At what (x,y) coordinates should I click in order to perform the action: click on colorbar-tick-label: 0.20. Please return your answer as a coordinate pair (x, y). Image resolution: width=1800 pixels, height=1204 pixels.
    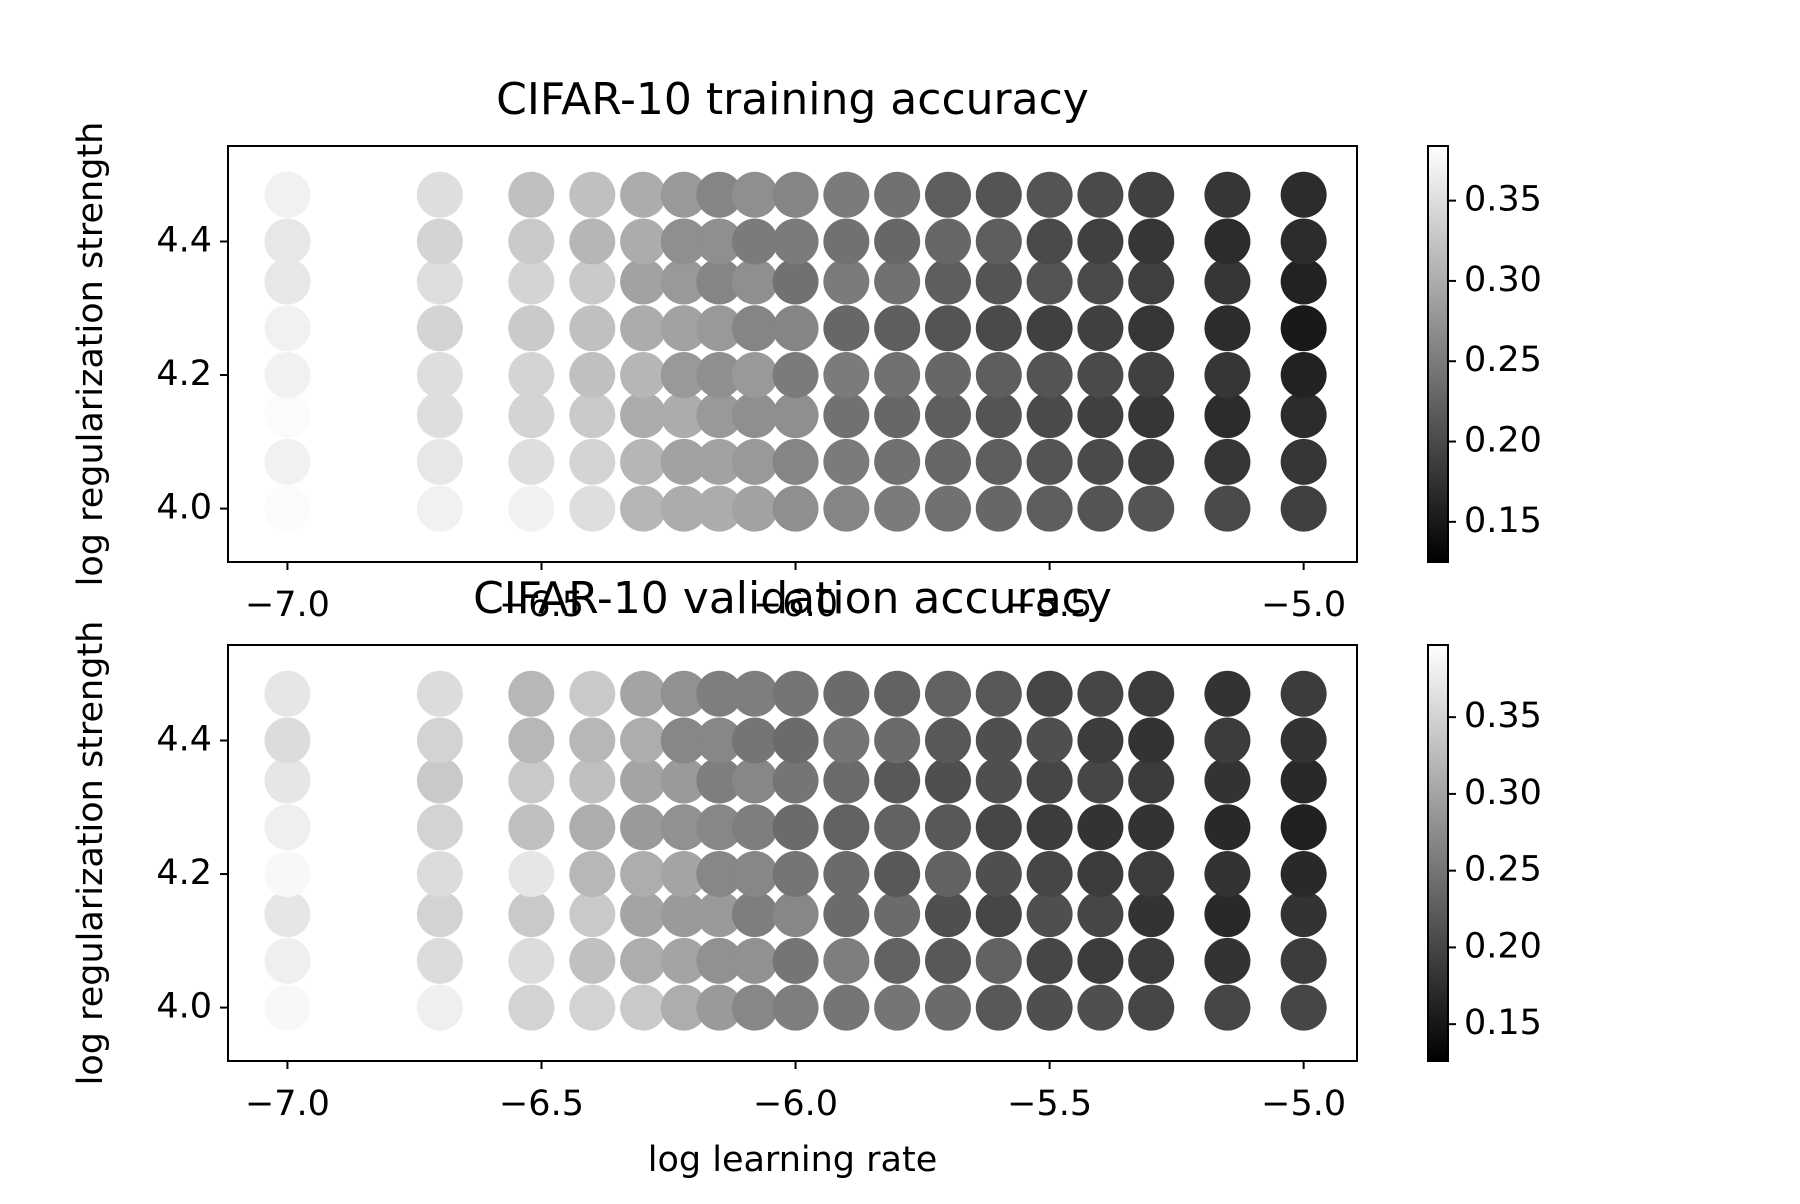
    Looking at the image, I should click on (1503, 441).